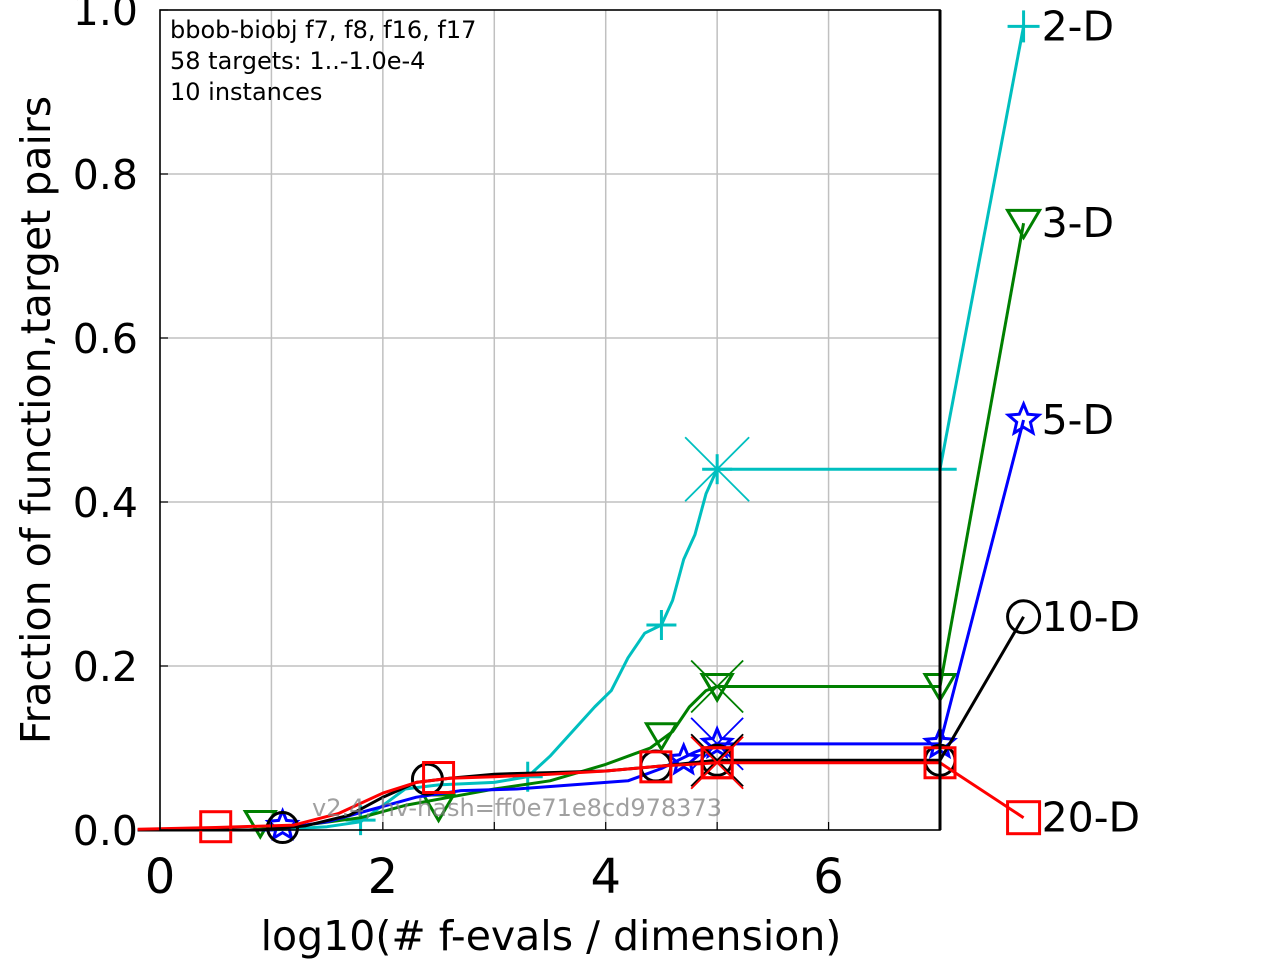  Describe the element at coordinates (551, 936) in the screenshot. I see `x-axis-label: log10(# f-evals / dimension)` at that location.